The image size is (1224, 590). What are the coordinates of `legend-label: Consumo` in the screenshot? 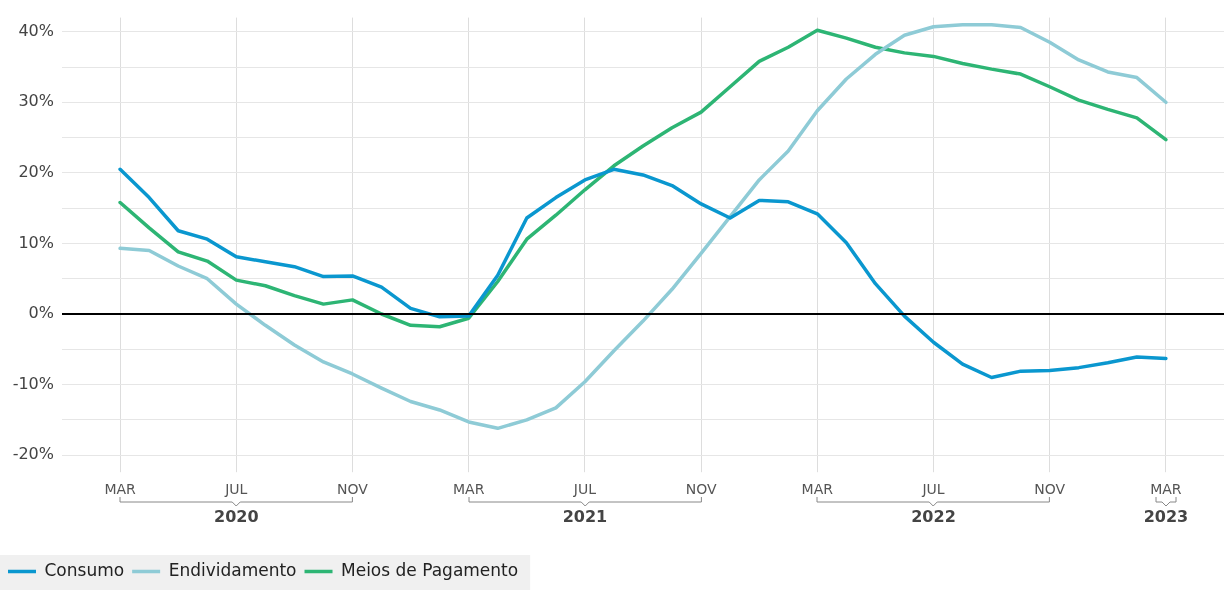 It's located at (84, 569).